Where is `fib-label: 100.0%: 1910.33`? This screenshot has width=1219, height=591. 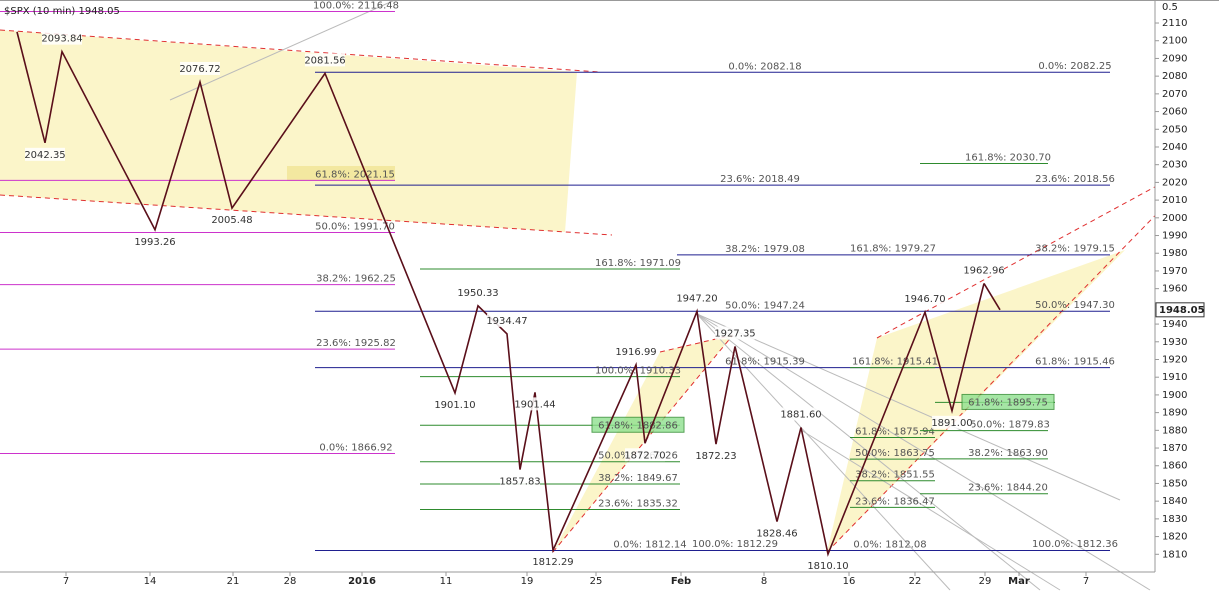 fib-label: 100.0%: 1910.33 is located at coordinates (638, 371).